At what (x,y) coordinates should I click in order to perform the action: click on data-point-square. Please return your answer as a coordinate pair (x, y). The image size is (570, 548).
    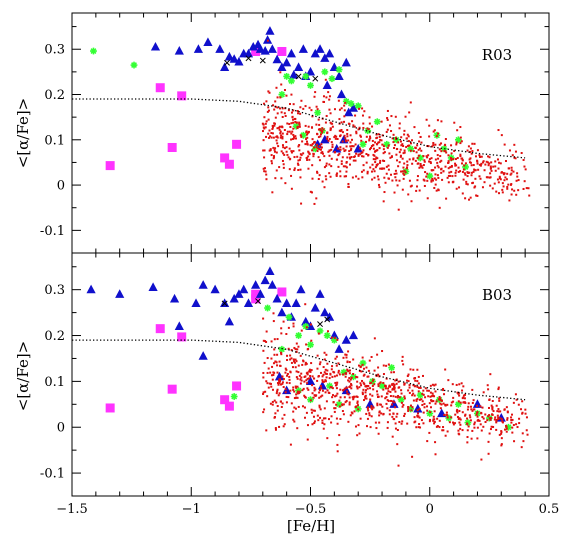
    Looking at the image, I should click on (160, 329).